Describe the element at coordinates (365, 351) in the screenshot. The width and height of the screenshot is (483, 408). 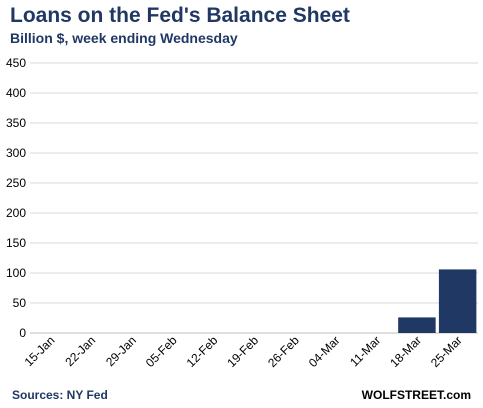
I see `x-tick-label: 11-Mar` at that location.